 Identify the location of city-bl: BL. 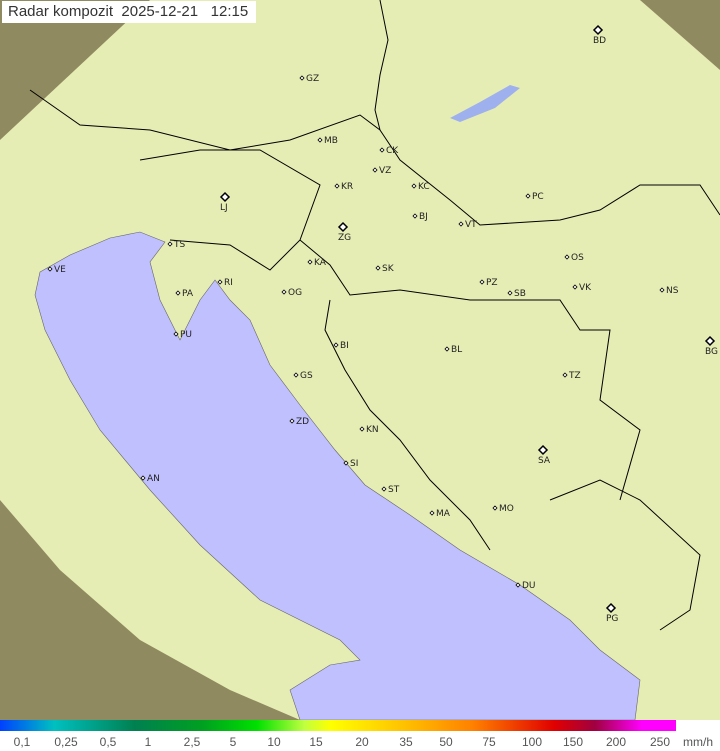
(453, 350).